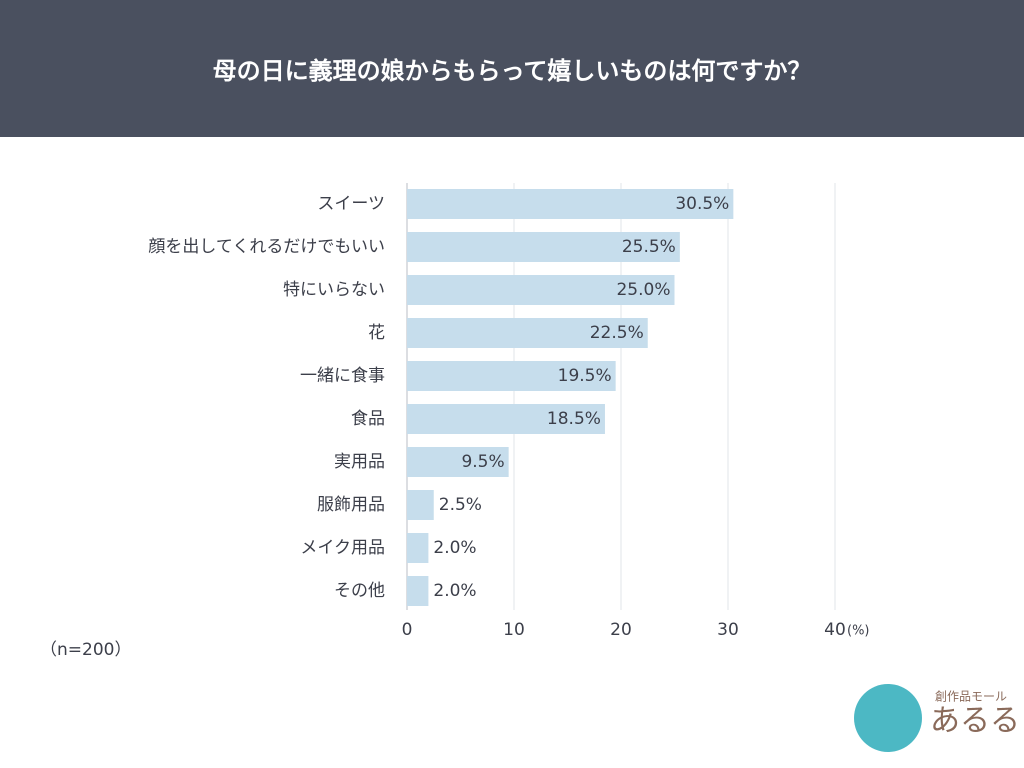  Describe the element at coordinates (702, 204) in the screenshot. I see `value-label: 30.5%` at that location.